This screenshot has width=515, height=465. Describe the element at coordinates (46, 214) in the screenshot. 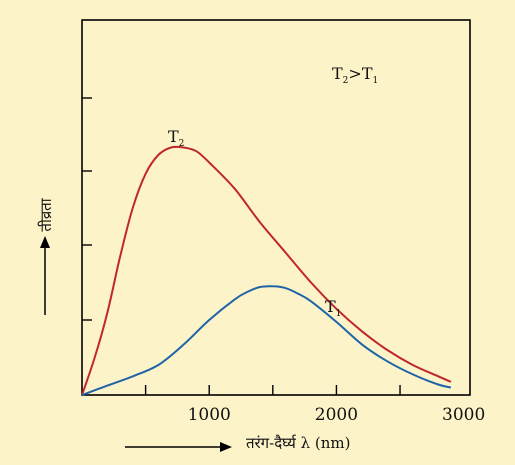

I see `y-axis-label: तीव्रता` at that location.